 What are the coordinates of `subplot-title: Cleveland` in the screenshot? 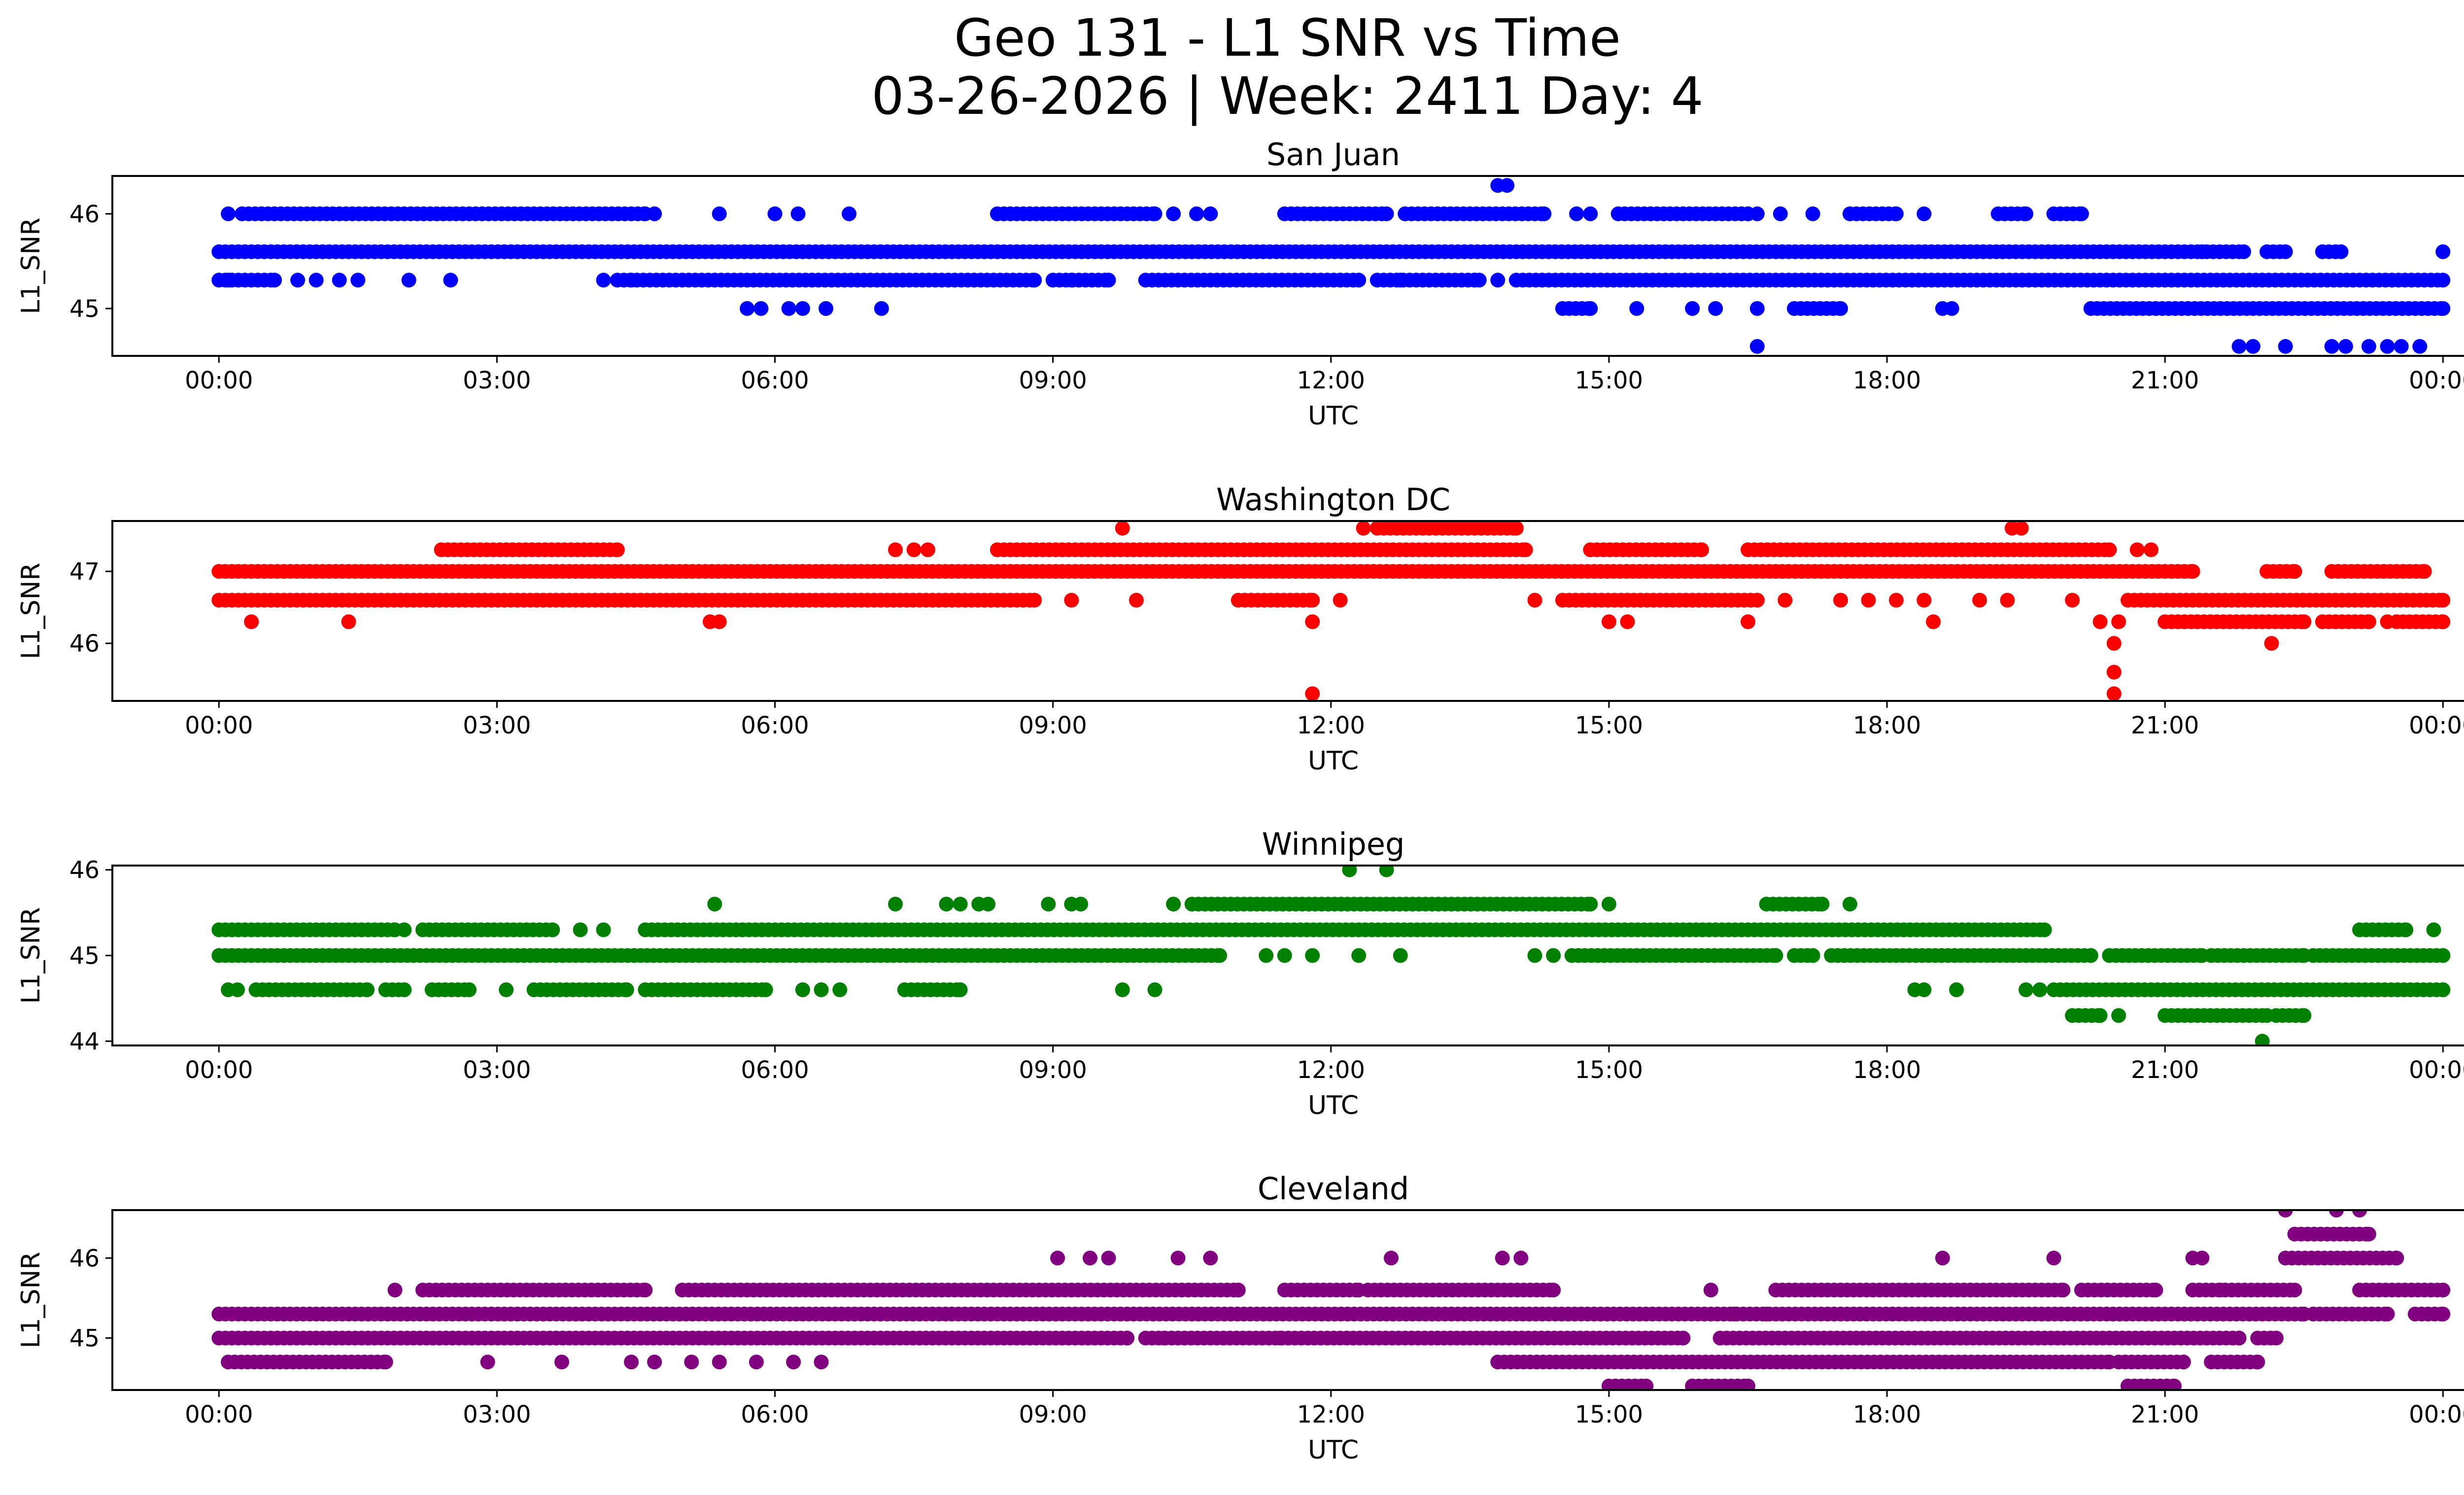 It's located at (1333, 1189).